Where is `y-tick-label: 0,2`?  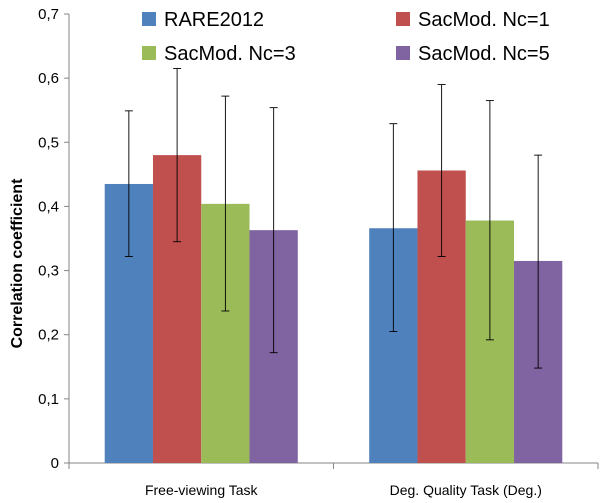 y-tick-label: 0,2 is located at coordinates (48, 335).